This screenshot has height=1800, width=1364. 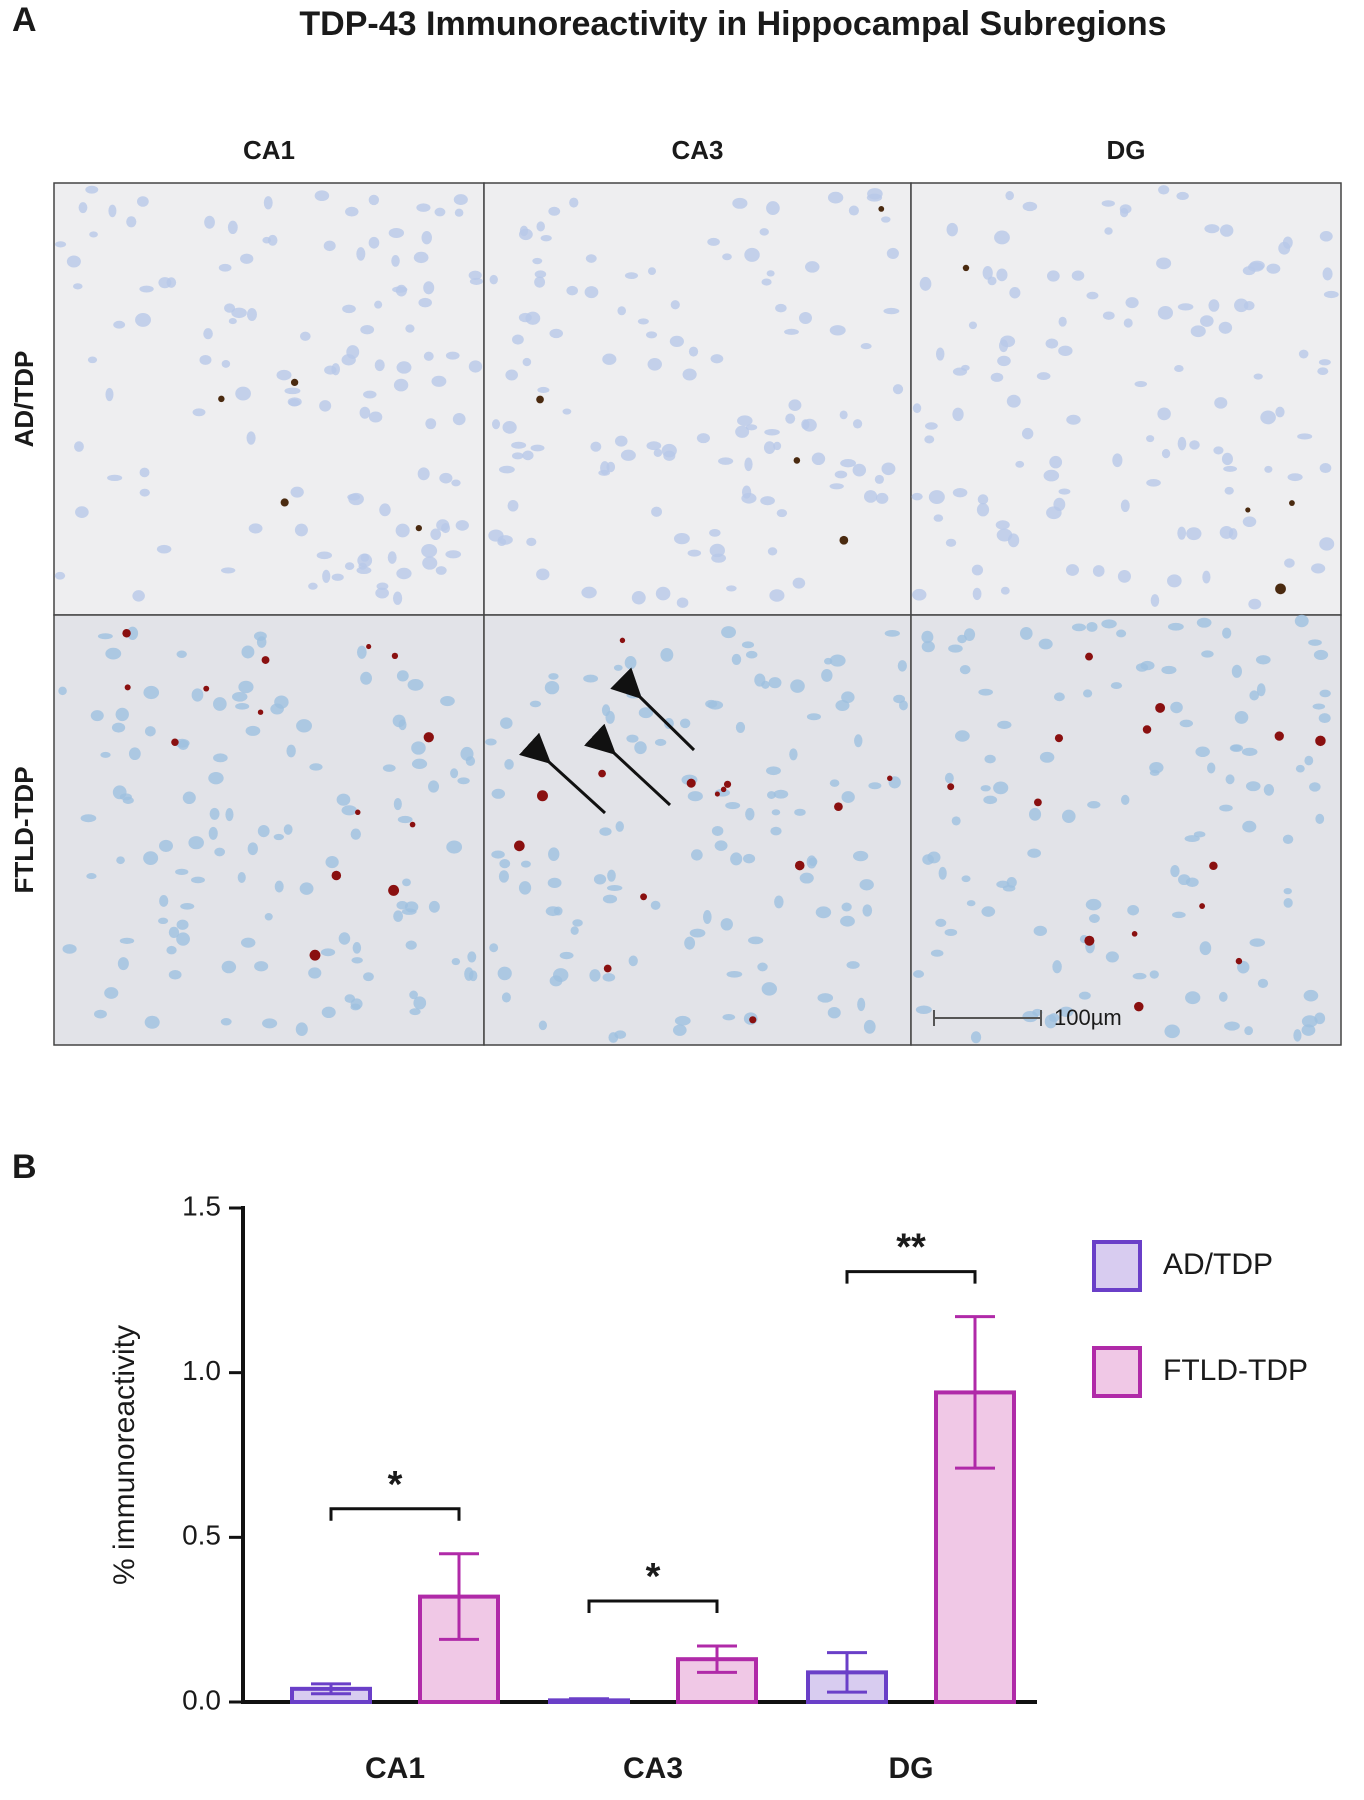 What do you see at coordinates (395, 1485) in the screenshot?
I see `significance-label: *` at bounding box center [395, 1485].